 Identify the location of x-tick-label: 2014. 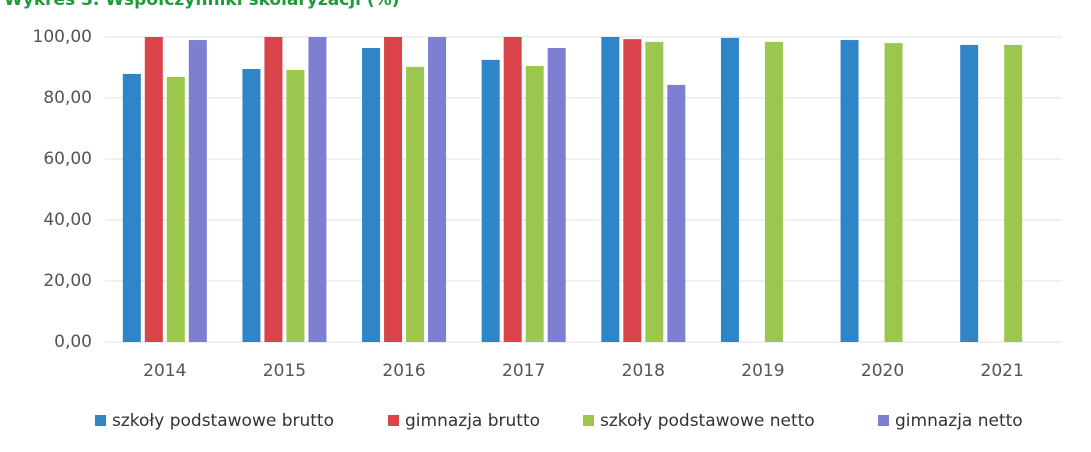
(164, 371).